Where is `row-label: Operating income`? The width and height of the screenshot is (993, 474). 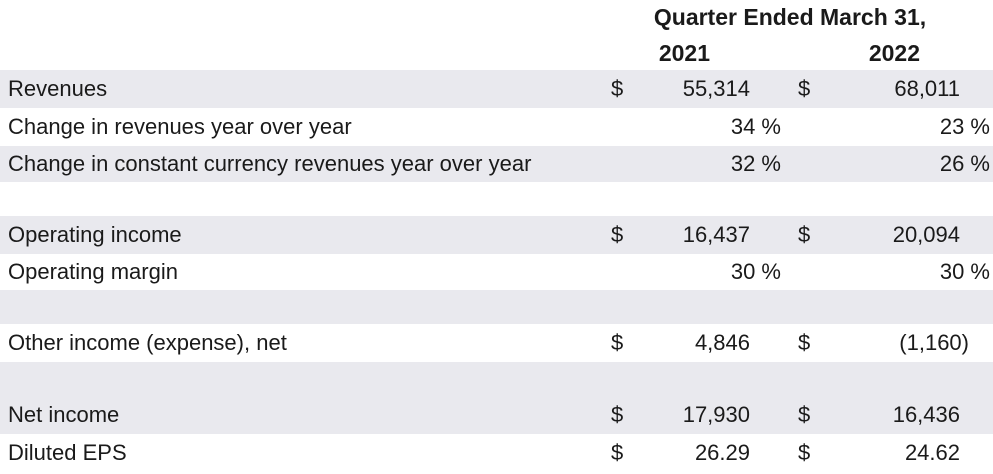 row-label: Operating income is located at coordinates (95, 234).